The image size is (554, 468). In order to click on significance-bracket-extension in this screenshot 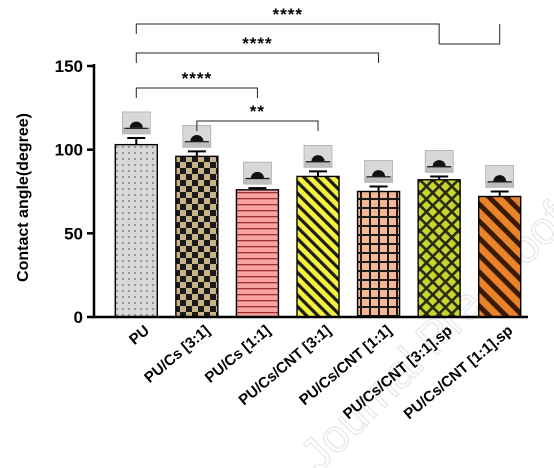, I will do `click(469, 39)`.